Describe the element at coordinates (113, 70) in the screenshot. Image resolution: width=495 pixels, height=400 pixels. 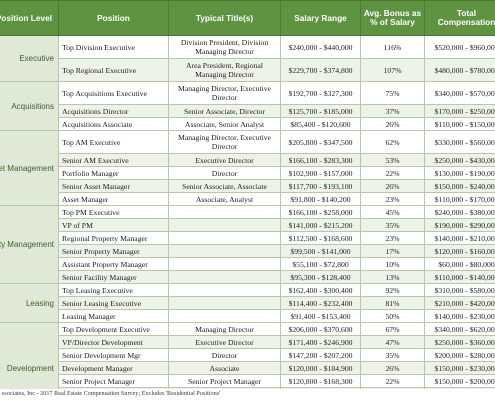
I see `position-cell: Top Regional Executive` at that location.